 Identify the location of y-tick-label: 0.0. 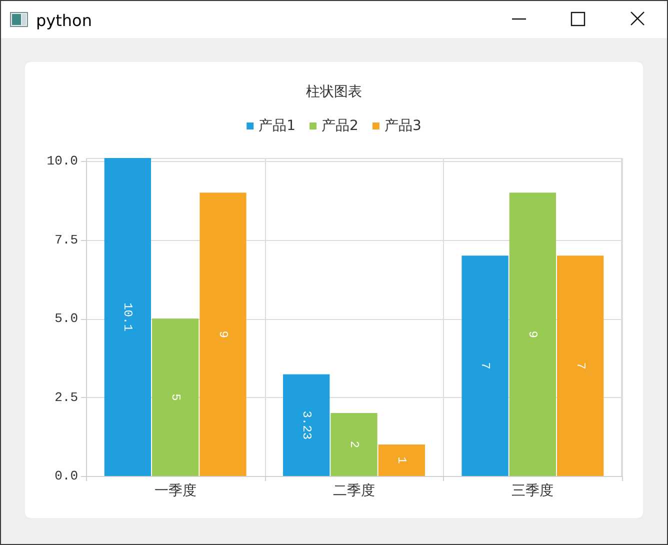
(66, 476).